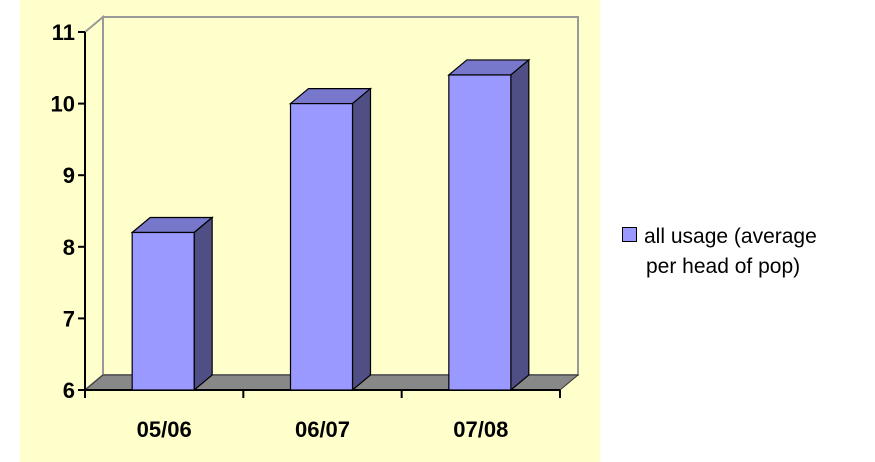  I want to click on side-wall, so click(94, 203).